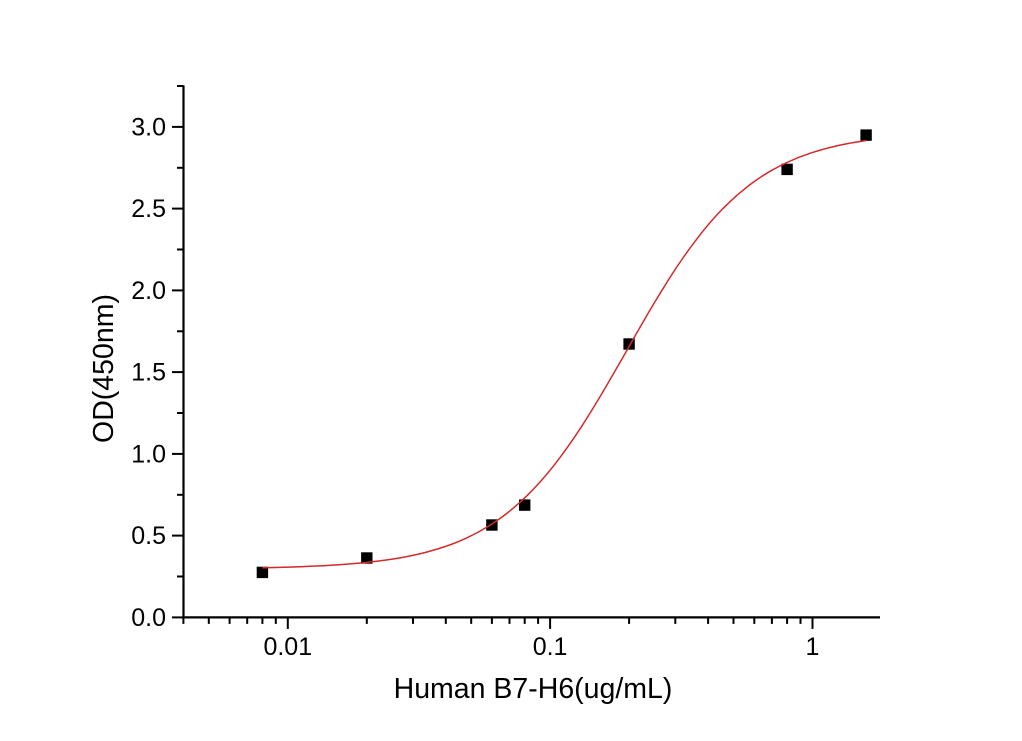  What do you see at coordinates (148, 209) in the screenshot?
I see `svg-text: 2.5` at bounding box center [148, 209].